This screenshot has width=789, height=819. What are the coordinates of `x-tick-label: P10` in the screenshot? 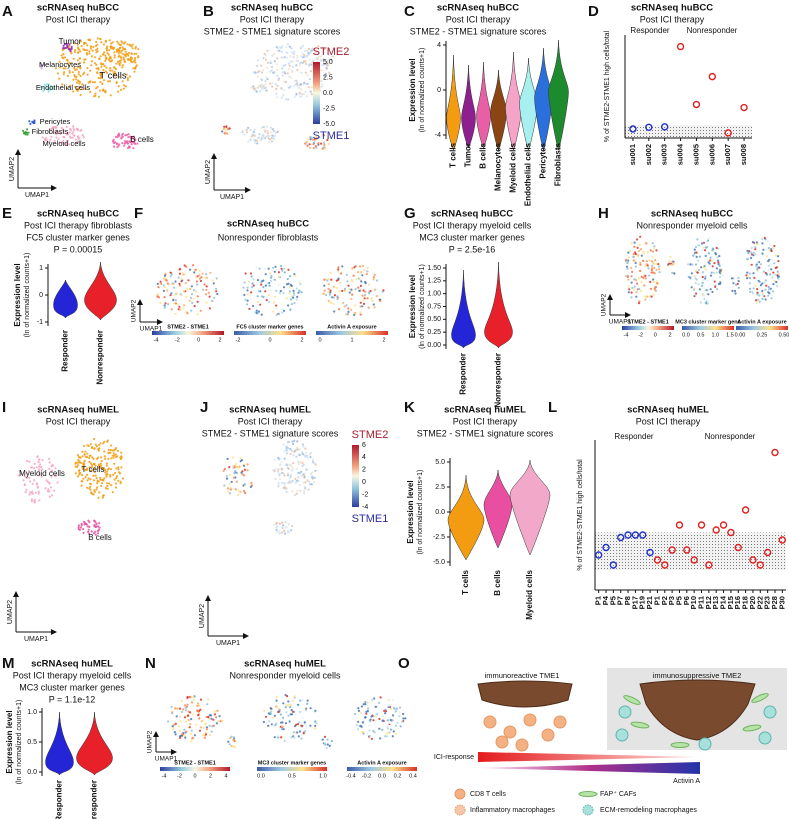 It's located at (693, 602).